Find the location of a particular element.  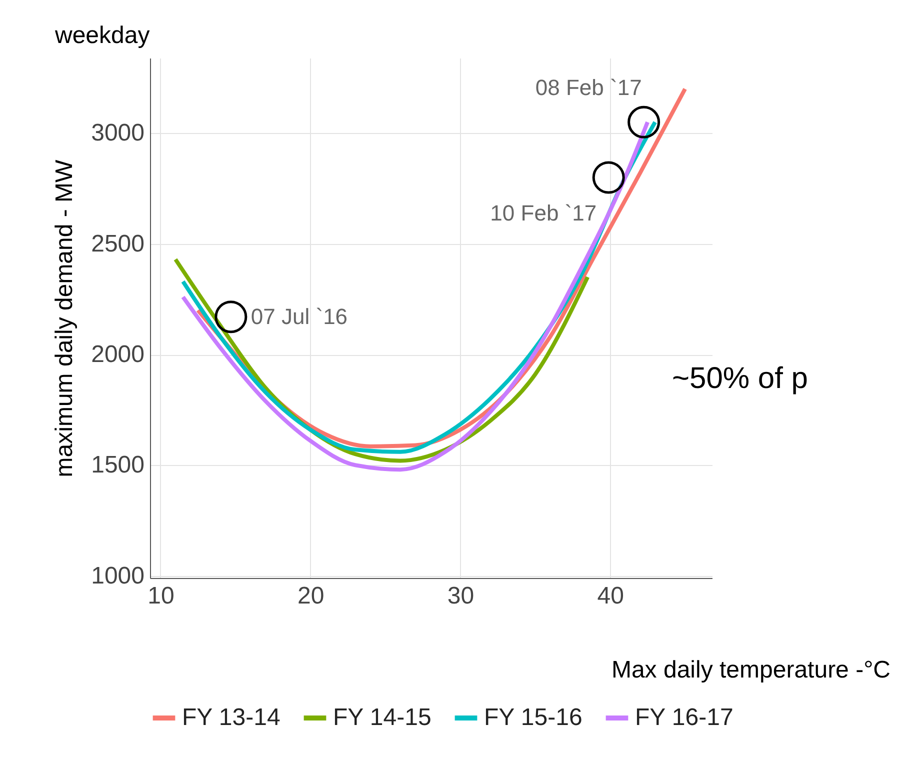

annotation: 08 Feb `17 is located at coordinates (588, 87).